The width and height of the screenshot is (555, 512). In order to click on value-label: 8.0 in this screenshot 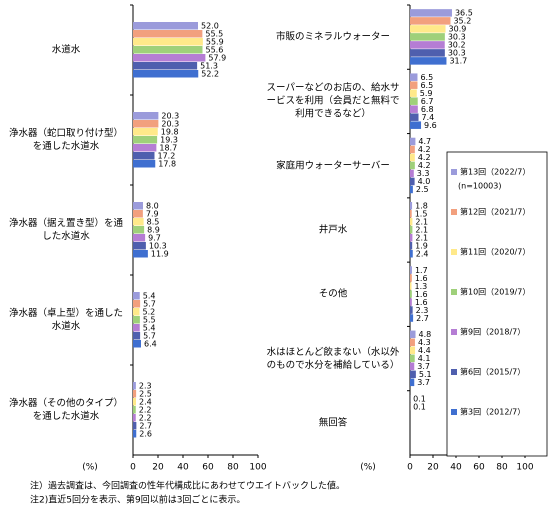, I will do `click(152, 206)`.